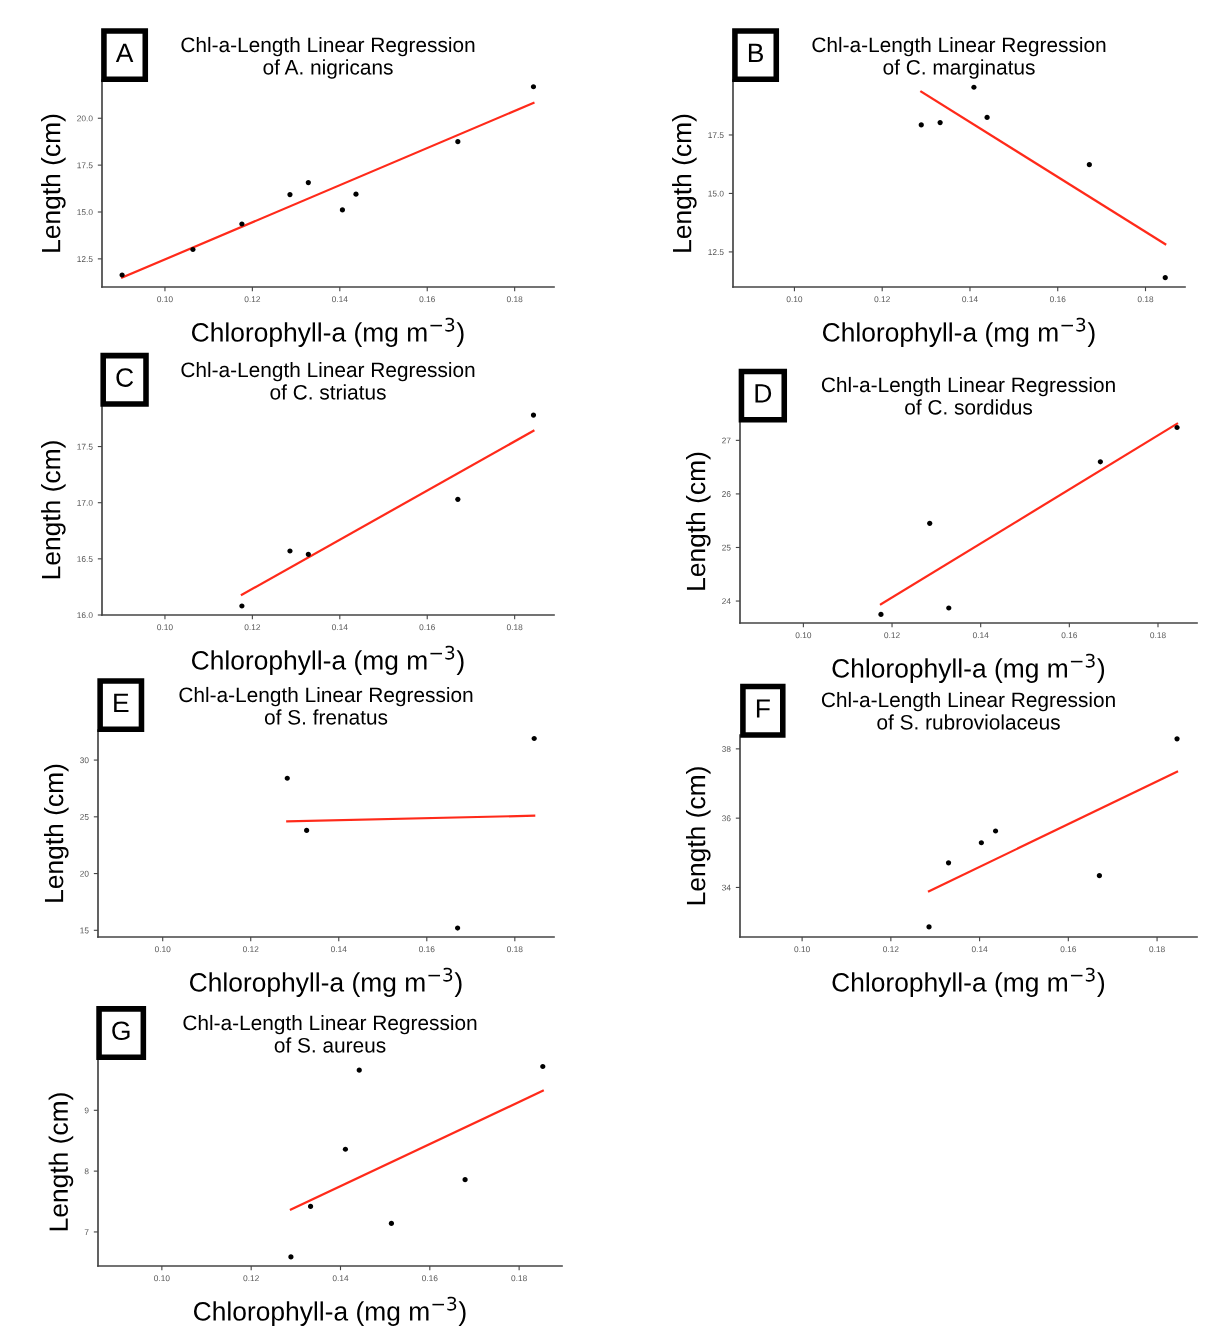  Describe the element at coordinates (328, 380) in the screenshot. I see `chart-title: Chl-a-Length Linear Regression of C. striatus` at that location.